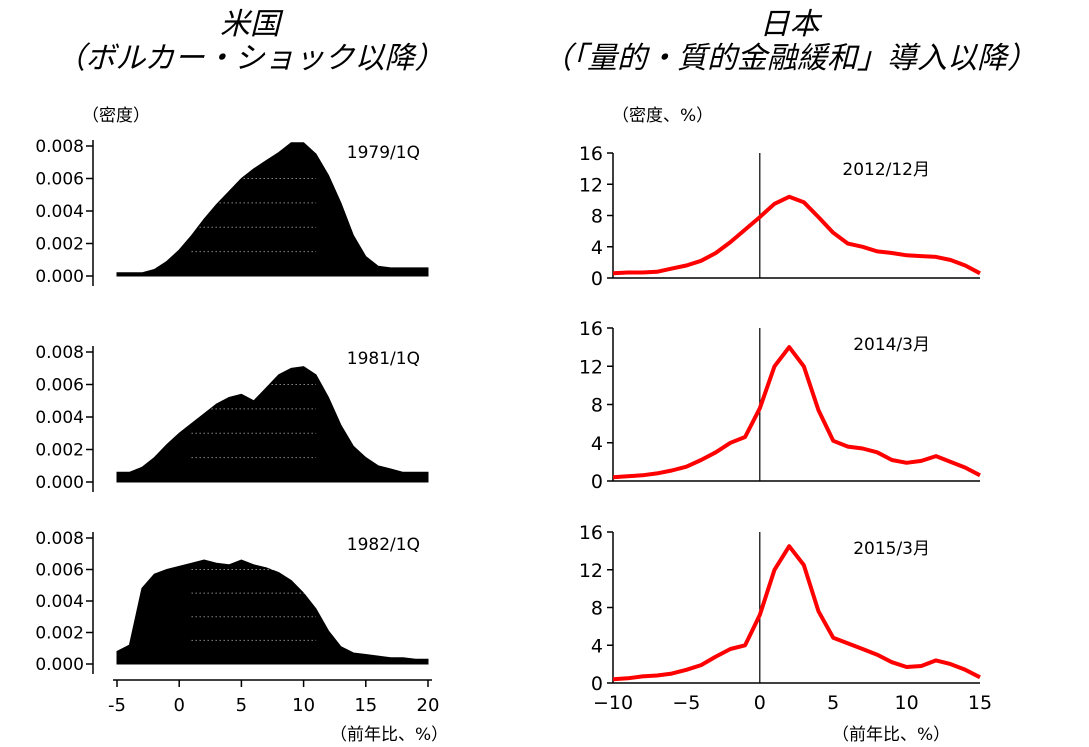 The height and width of the screenshot is (747, 1089). What do you see at coordinates (613, 703) in the screenshot?
I see `jp-x-tick-label: −10` at bounding box center [613, 703].